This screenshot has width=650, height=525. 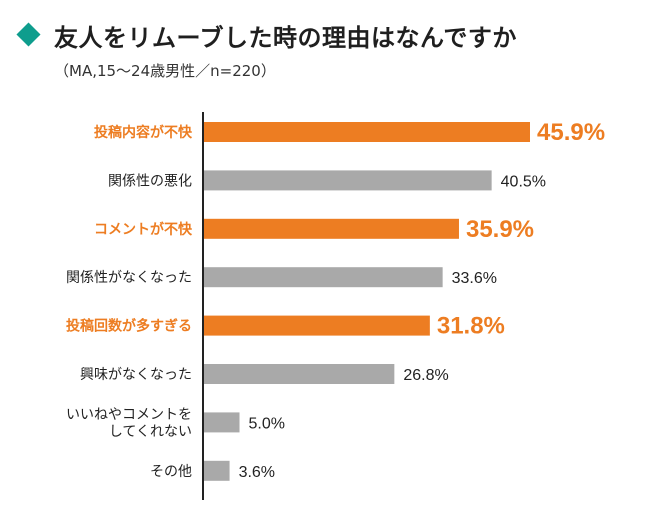 I want to click on value-label: 45.9%, so click(x=571, y=132).